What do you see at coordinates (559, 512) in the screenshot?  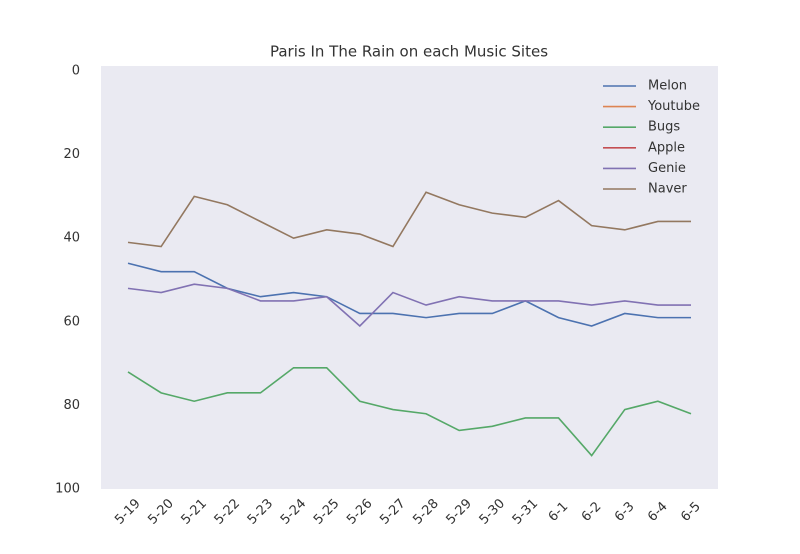 I see `x-tick-label: 6-1` at bounding box center [559, 512].